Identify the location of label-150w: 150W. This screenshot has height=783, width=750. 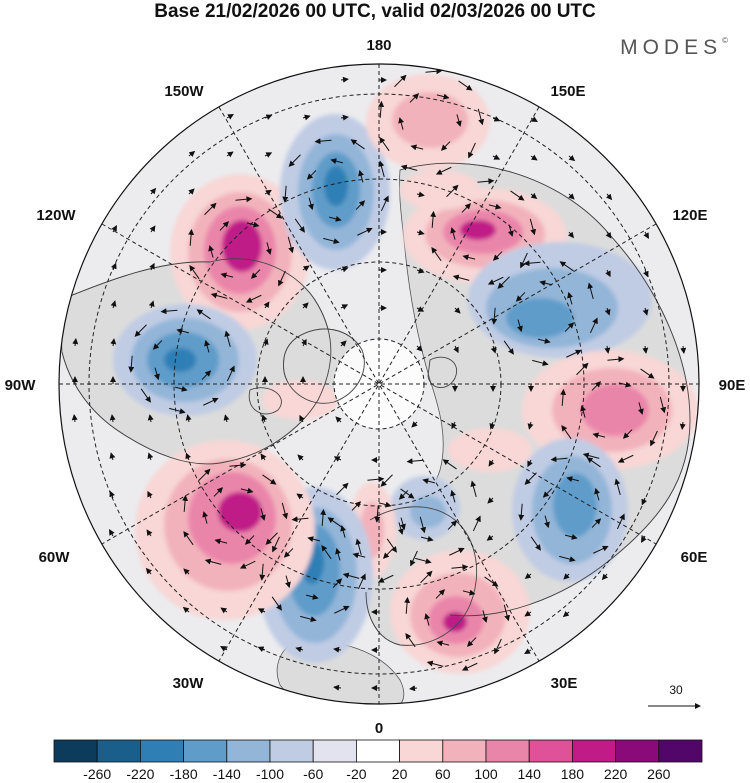
(184, 91).